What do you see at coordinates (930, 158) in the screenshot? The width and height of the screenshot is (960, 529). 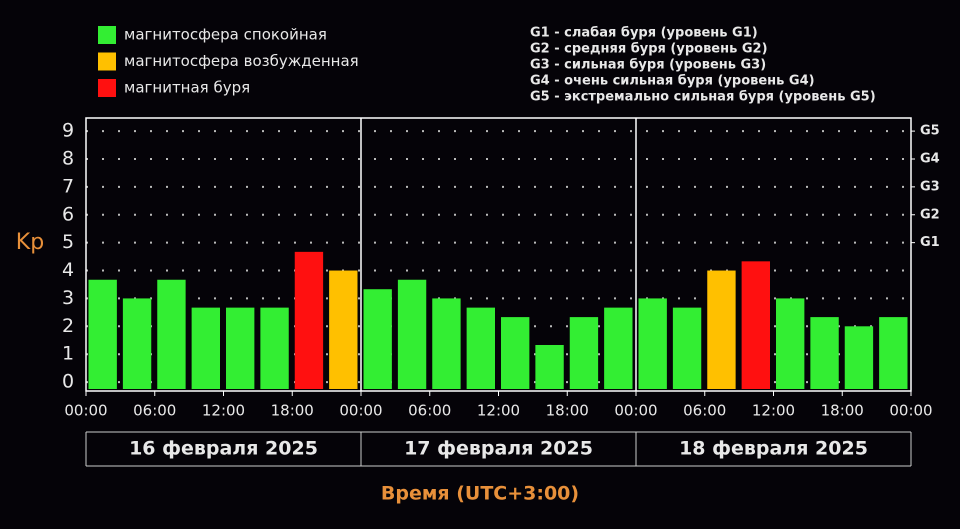 I see `y2-tick-label: G4` at bounding box center [930, 158].